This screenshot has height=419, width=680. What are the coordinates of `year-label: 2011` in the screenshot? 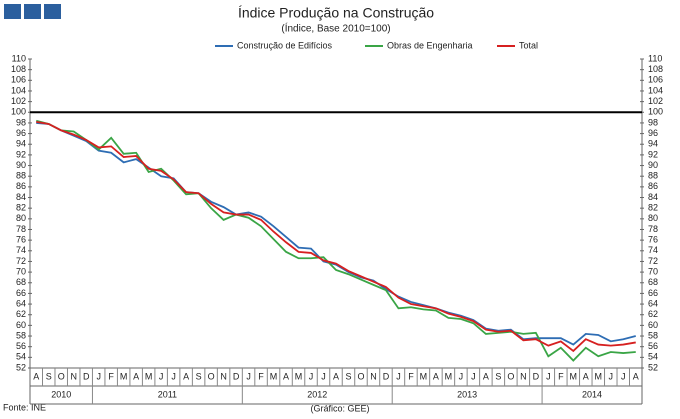 It's located at (167, 394).